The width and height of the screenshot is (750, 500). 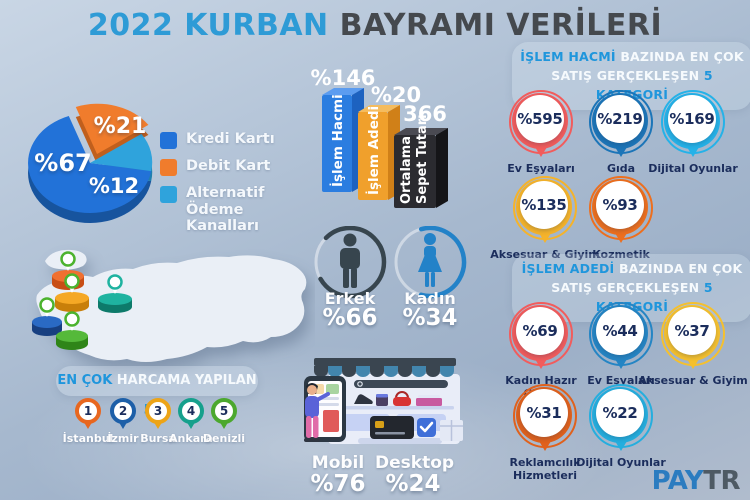 I want to click on bar-value-islem-adedi: %20, so click(x=396, y=95).